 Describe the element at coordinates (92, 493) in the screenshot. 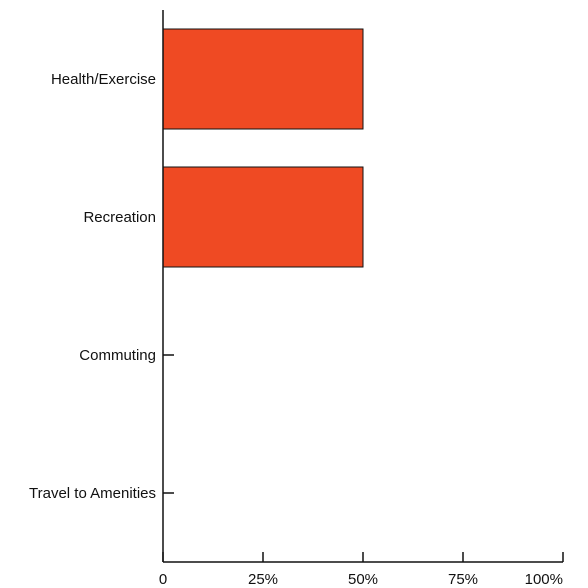

I see `y-tick-label-3: Travel to Amenities` at that location.